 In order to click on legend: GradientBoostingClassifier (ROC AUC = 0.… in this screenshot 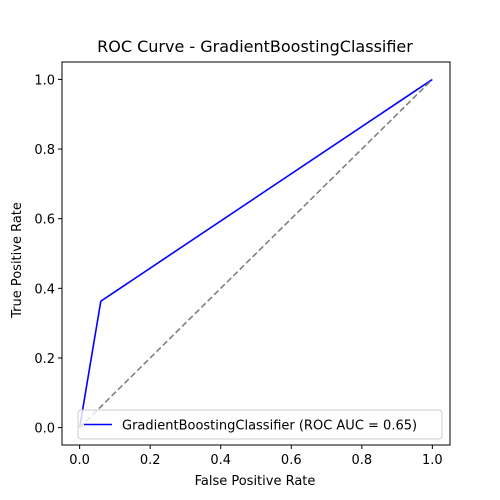, I will do `click(260, 424)`.